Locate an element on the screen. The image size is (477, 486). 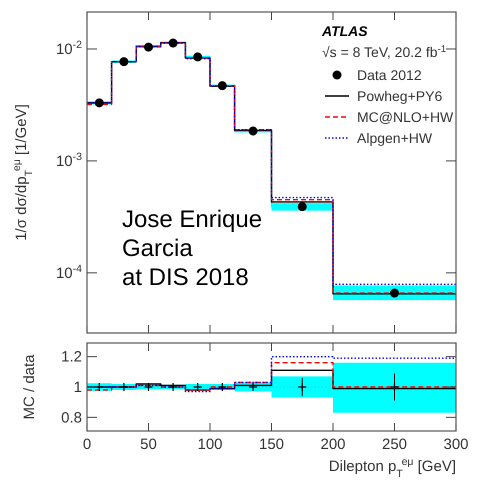
y-tick-label: 1 is located at coordinates (78, 387).